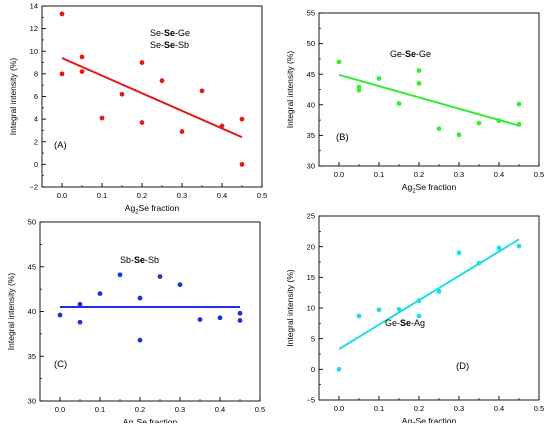 This screenshot has height=428, width=550. What do you see at coordinates (139, 260) in the screenshot?
I see `bond-annotation: Sb-Se-Sb` at bounding box center [139, 260].